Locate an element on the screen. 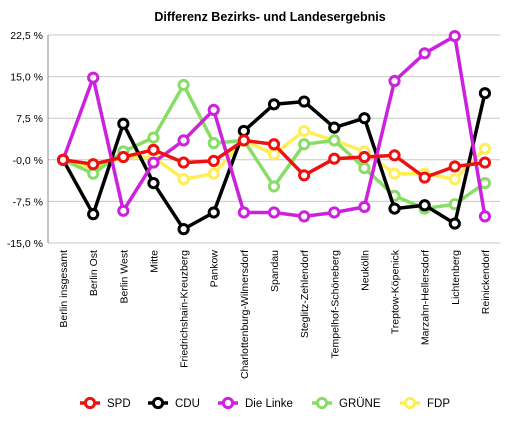 This screenshot has width=510, height=422. y-tick-label: 22,5 % is located at coordinates (26, 36).